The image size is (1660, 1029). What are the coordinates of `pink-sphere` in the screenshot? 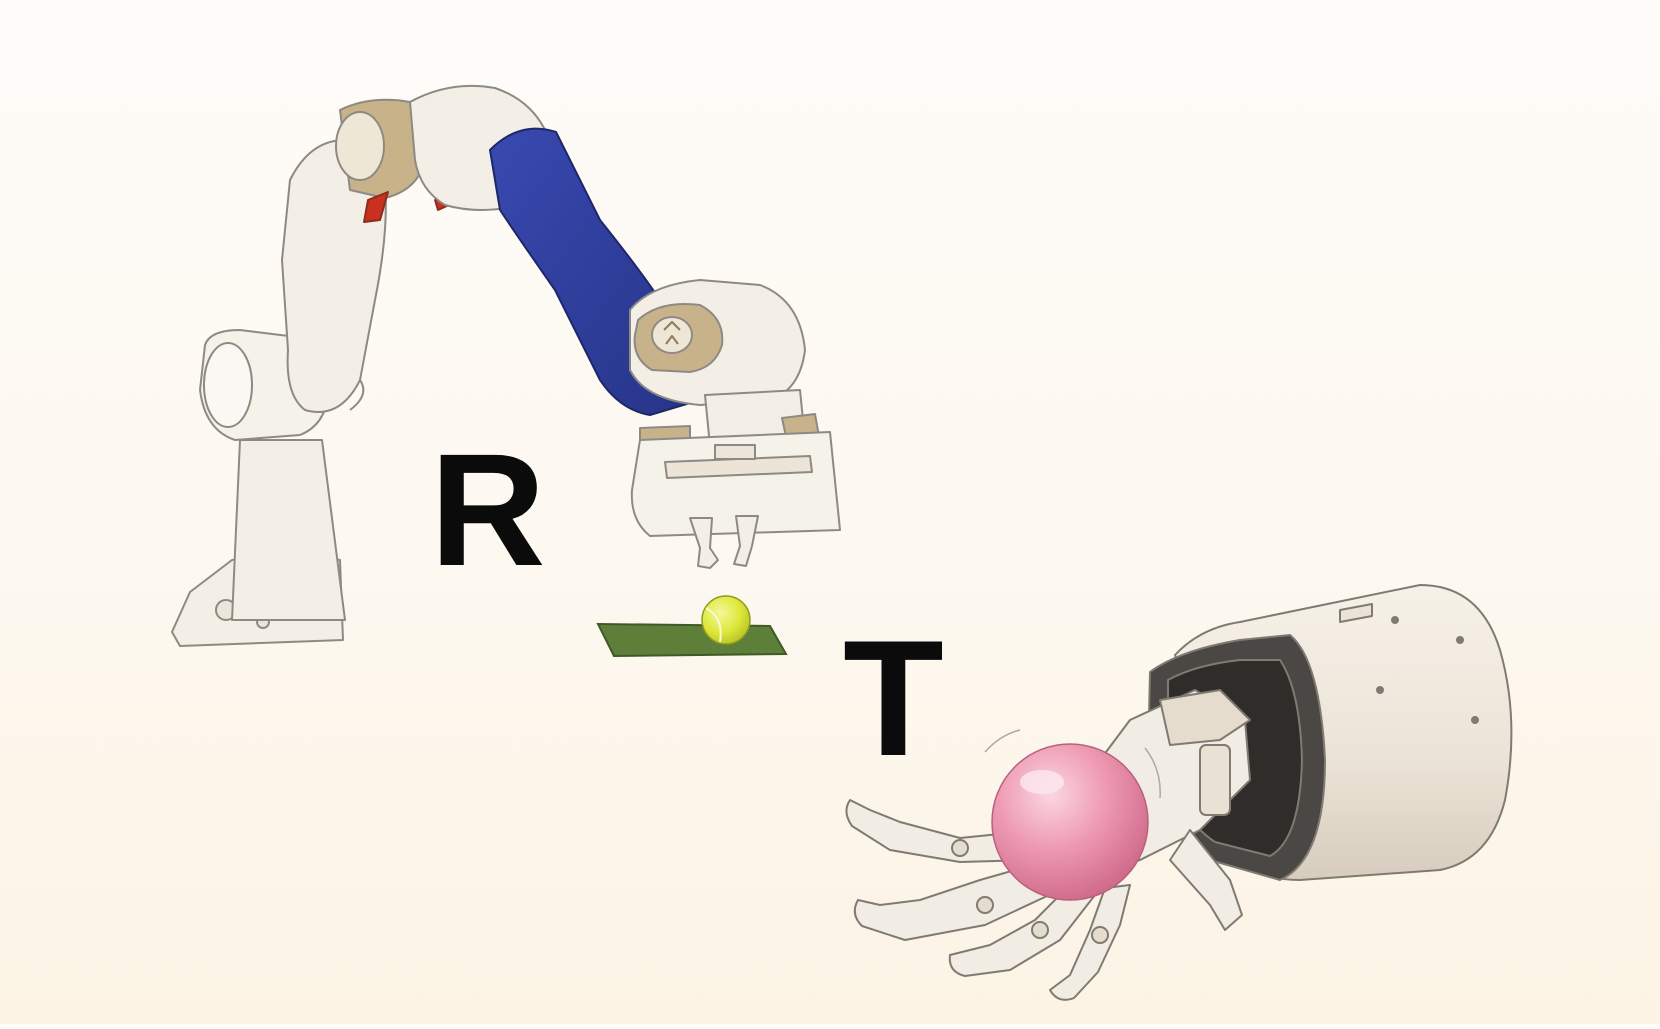 It's located at (1072, 815).